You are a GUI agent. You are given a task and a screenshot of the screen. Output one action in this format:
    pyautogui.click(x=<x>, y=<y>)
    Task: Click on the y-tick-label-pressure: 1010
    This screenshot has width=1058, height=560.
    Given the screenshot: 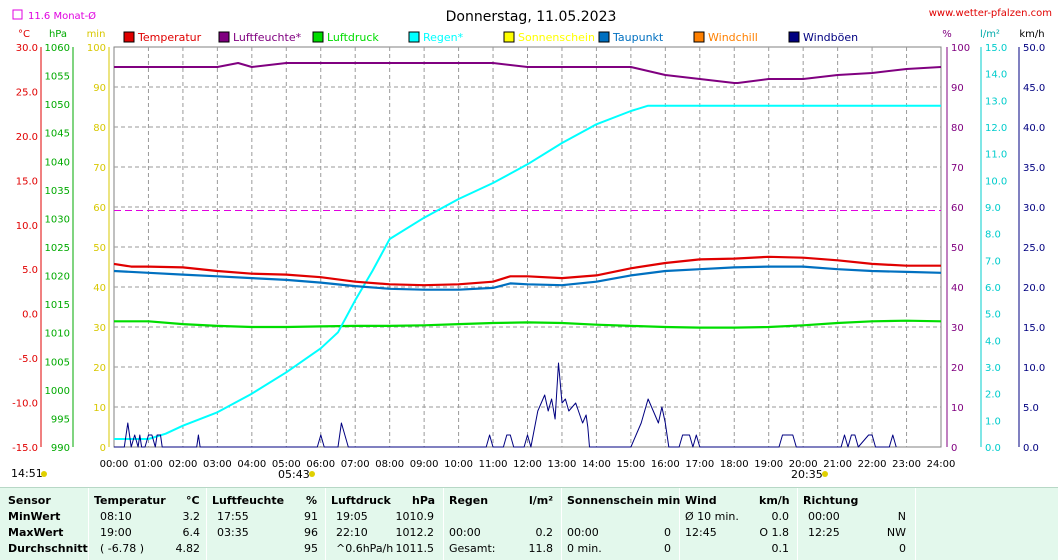 What is the action you would take?
    pyautogui.click(x=57, y=334)
    